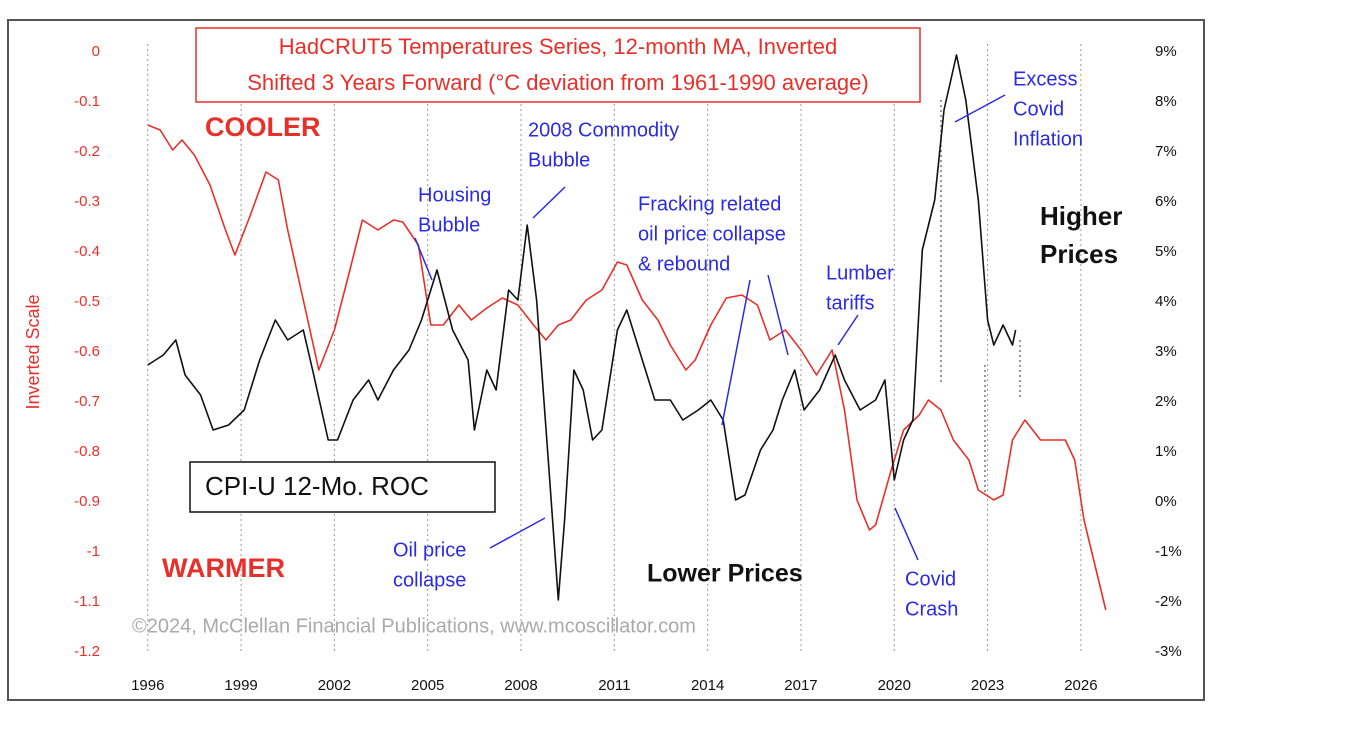 This screenshot has height=738, width=1356. Describe the element at coordinates (1168, 601) in the screenshot. I see `y2-tick-label: -2%` at that location.